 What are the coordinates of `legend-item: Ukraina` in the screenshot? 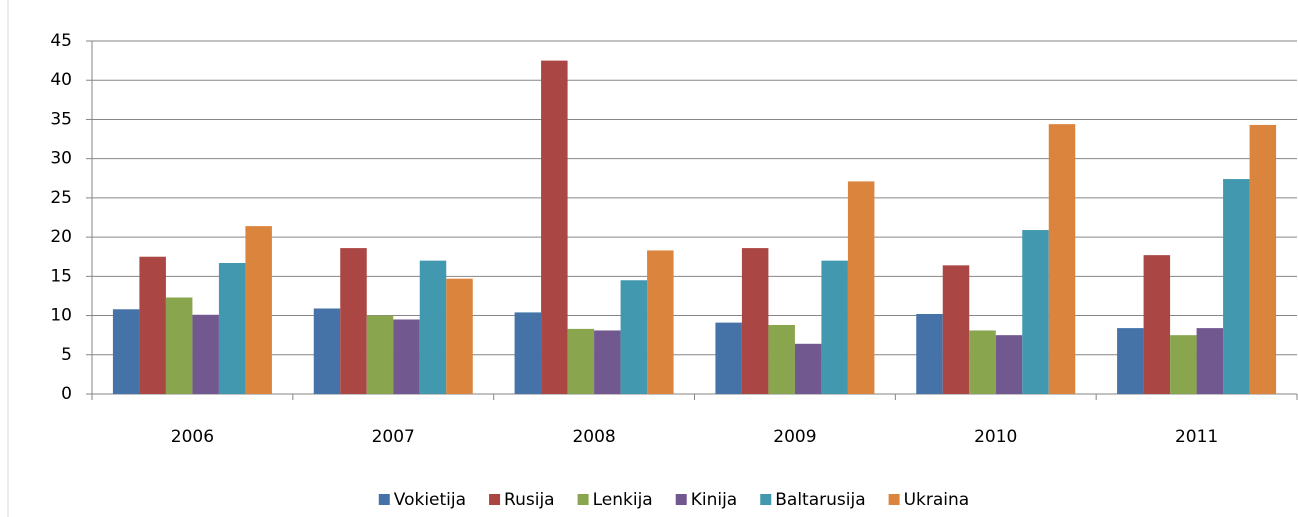 It's located at (929, 500).